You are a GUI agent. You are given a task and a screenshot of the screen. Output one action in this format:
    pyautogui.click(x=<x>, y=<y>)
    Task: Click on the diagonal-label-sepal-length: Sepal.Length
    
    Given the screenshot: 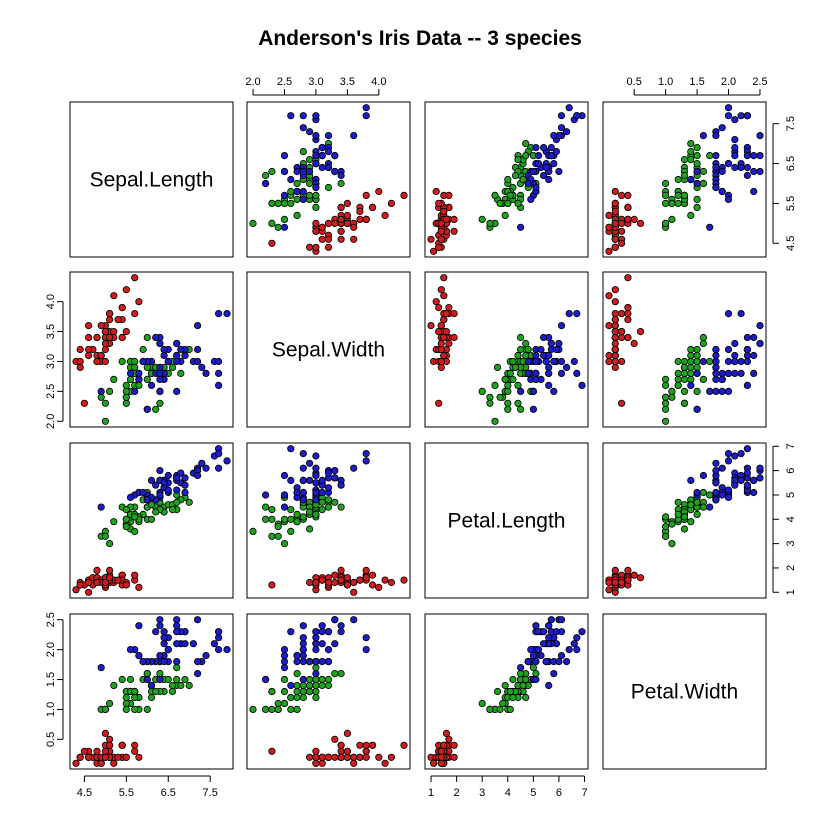 What is the action you would take?
    pyautogui.click(x=152, y=180)
    